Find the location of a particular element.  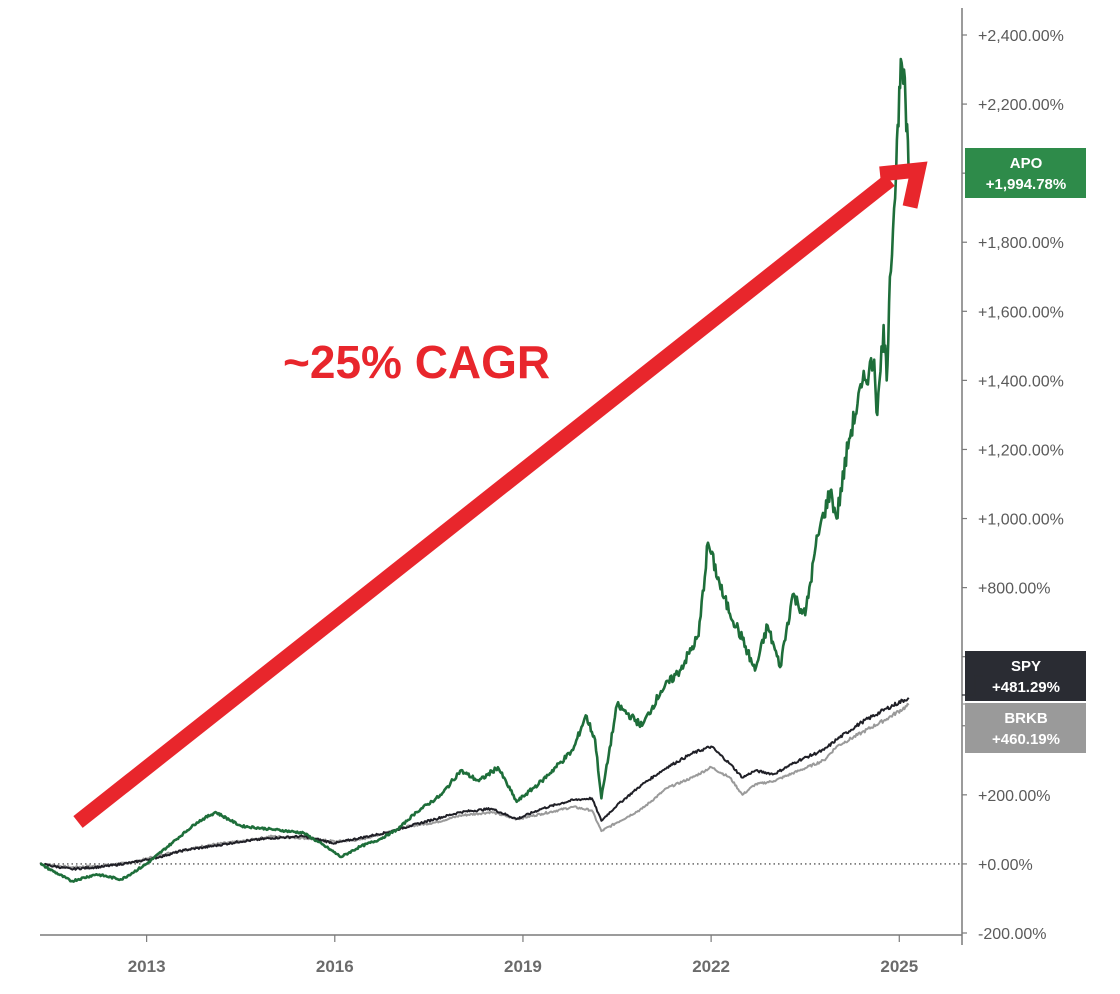

y-tick-label: +0.00% is located at coordinates (1005, 865).